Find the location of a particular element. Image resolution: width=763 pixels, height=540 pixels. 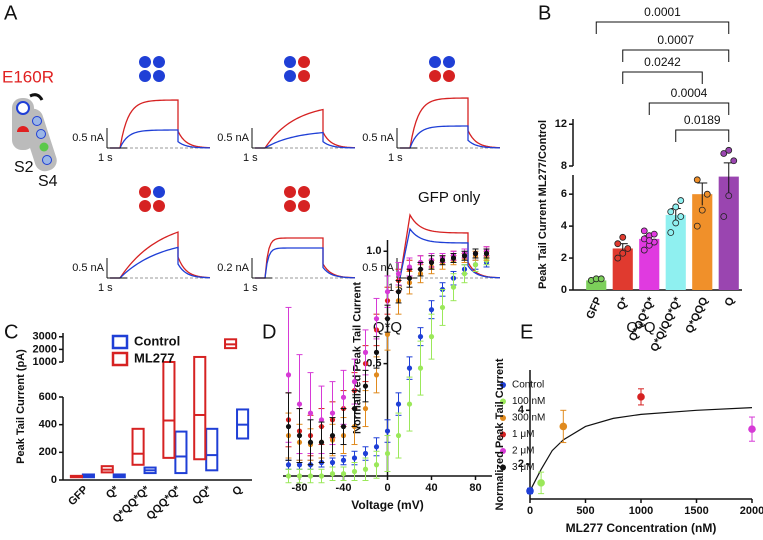

legend-label: 3 μM is located at coordinates (523, 467).